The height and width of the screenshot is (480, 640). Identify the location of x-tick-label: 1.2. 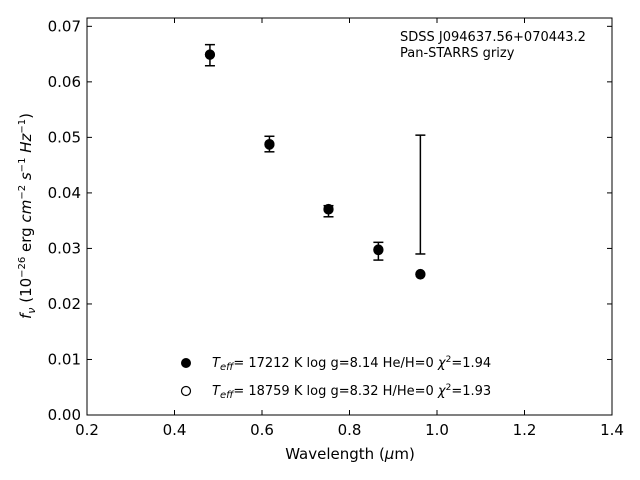
(525, 430).